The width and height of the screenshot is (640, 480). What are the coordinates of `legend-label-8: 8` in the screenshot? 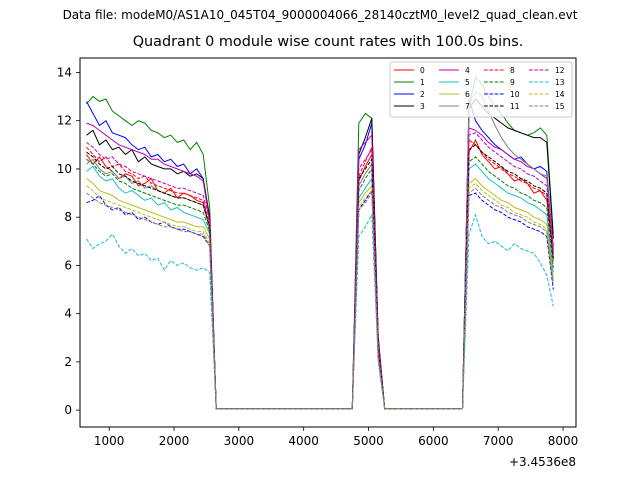 It's located at (512, 70).